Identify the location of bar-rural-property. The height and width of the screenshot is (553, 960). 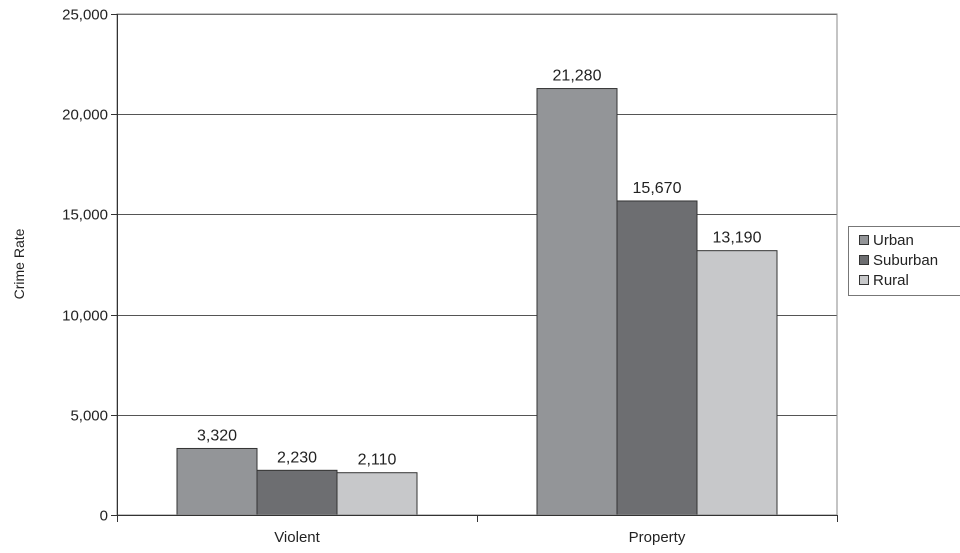
(737, 383).